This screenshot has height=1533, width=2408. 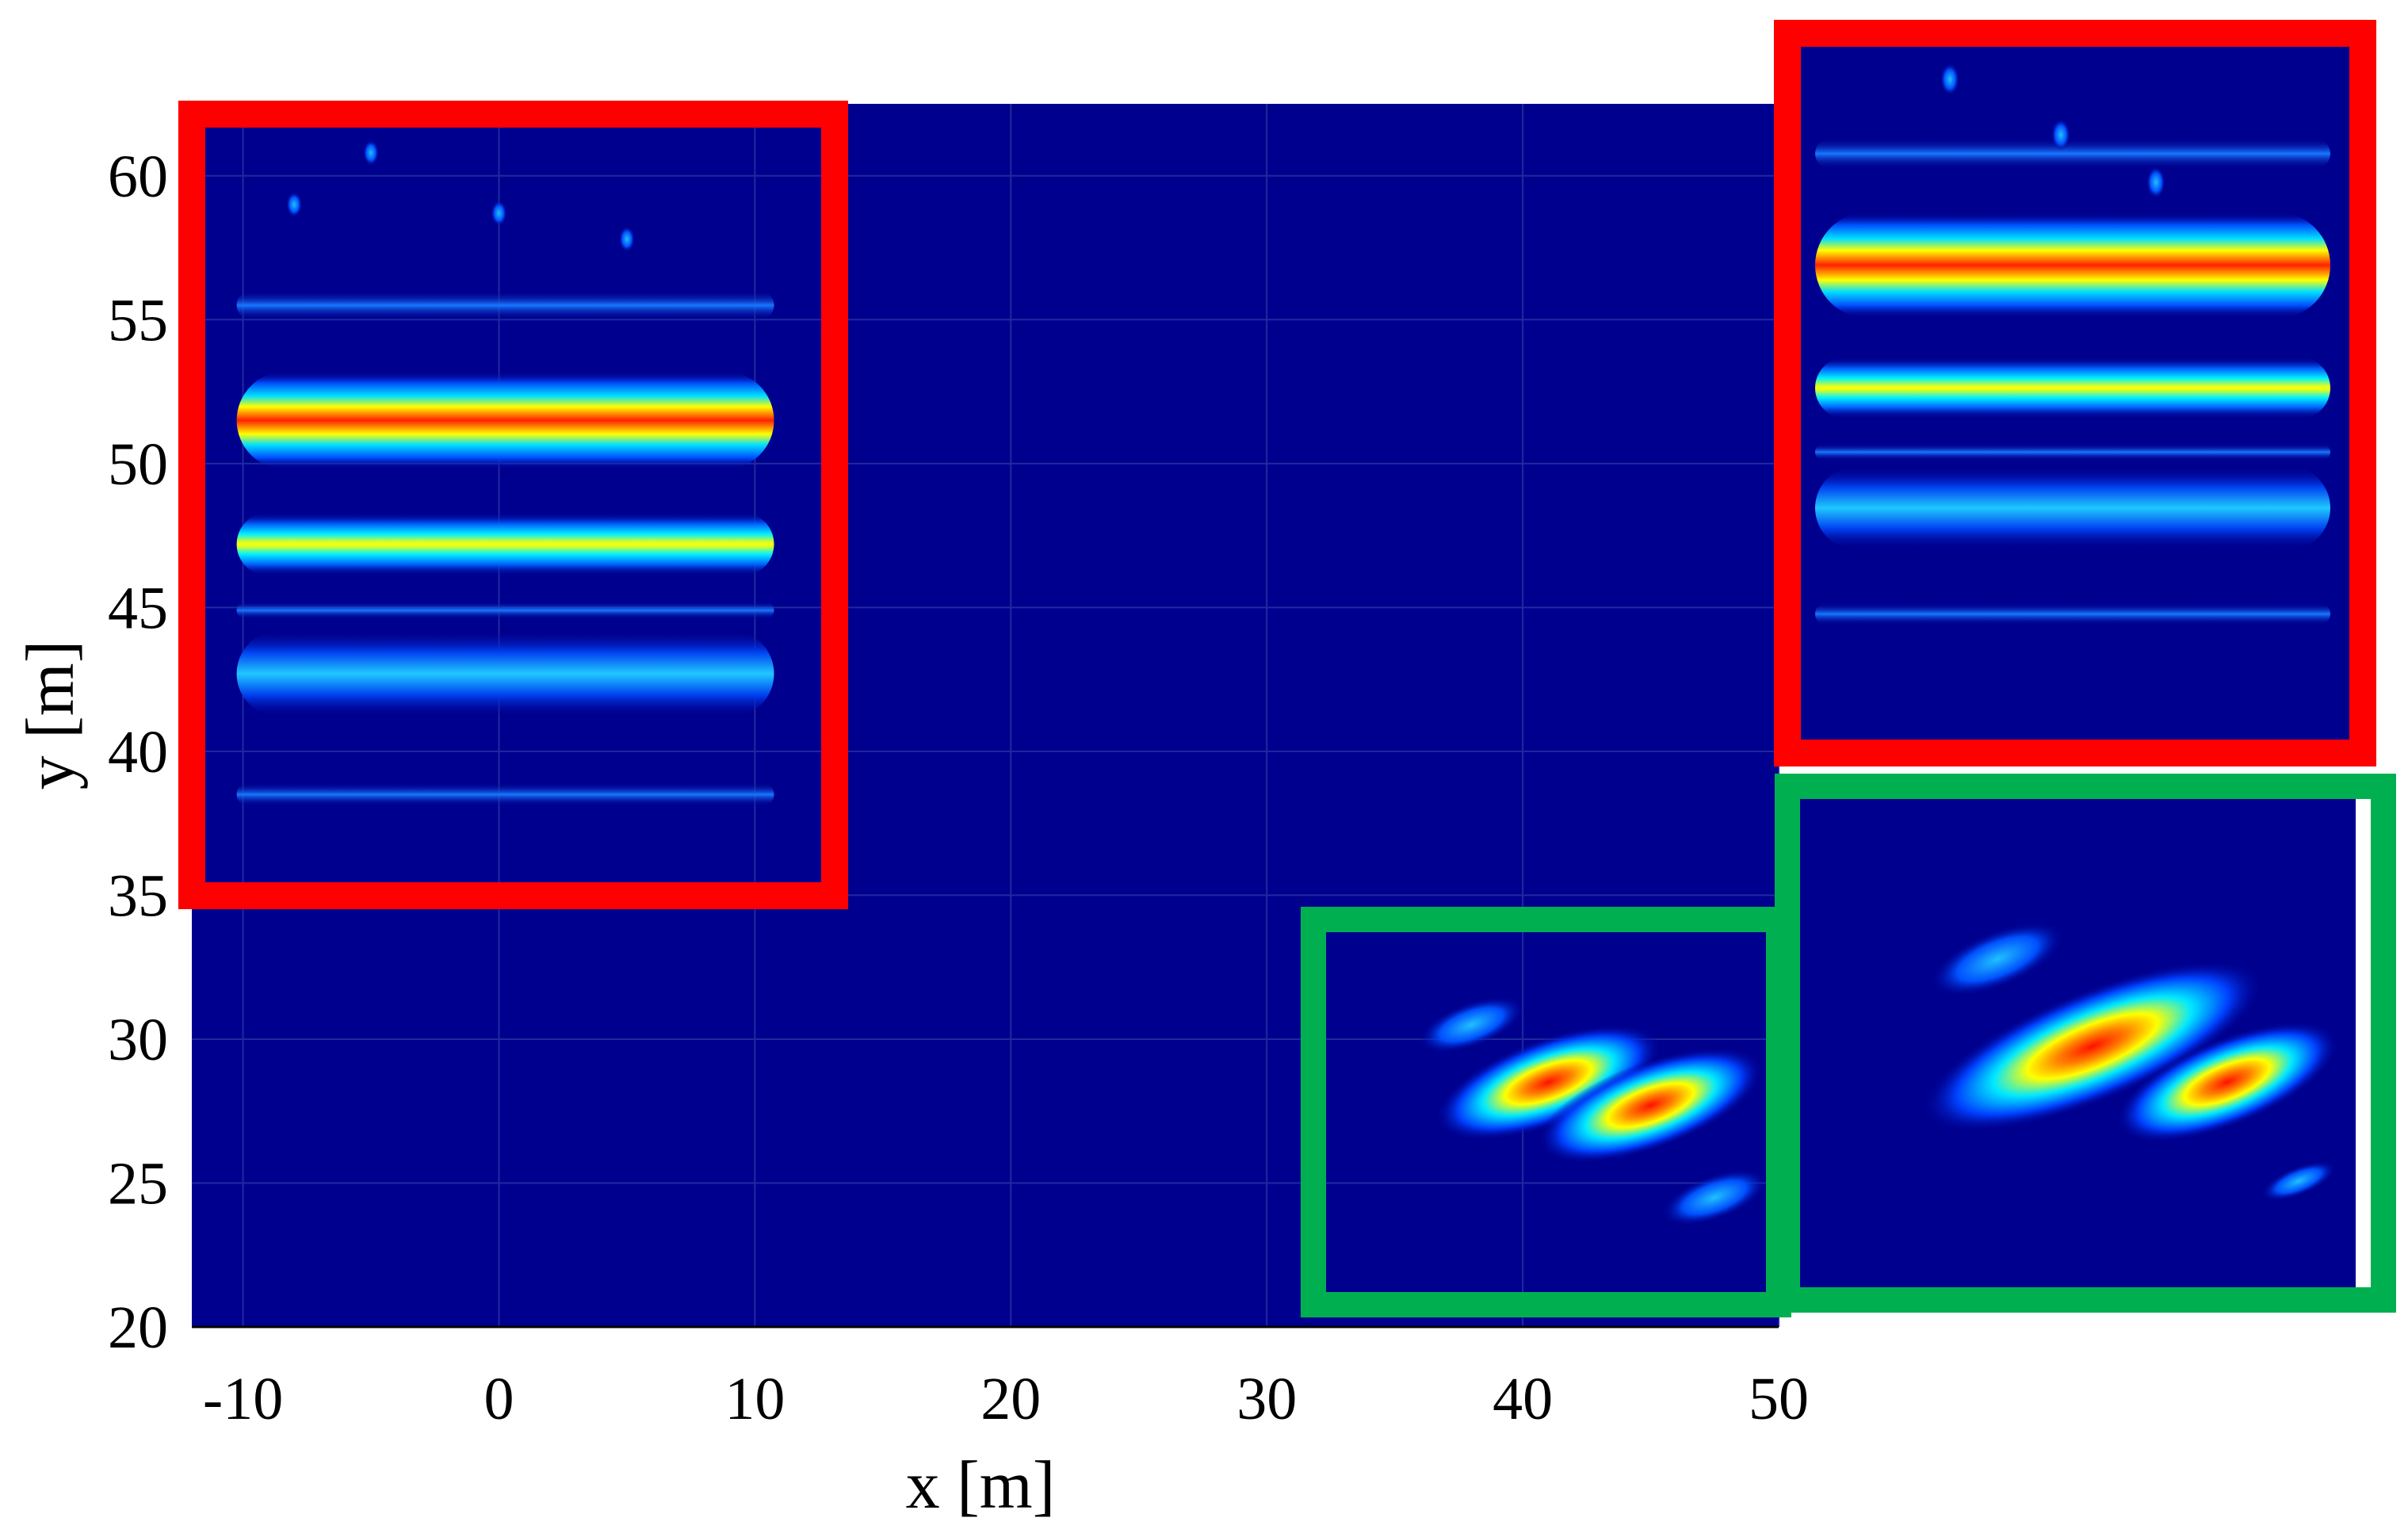 What do you see at coordinates (138, 1183) in the screenshot?
I see `y-tick-label: 25` at bounding box center [138, 1183].